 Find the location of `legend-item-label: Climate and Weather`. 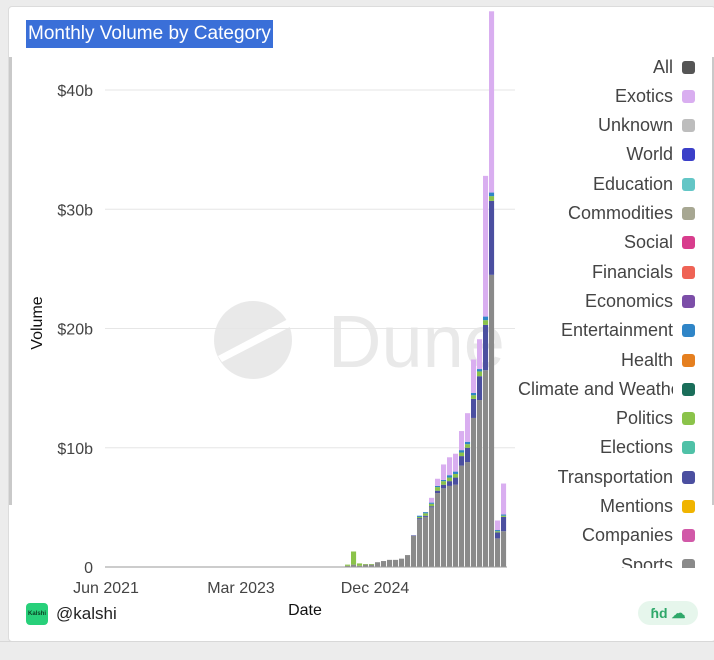

legend-item-label: Climate and Weather is located at coordinates (595, 388).